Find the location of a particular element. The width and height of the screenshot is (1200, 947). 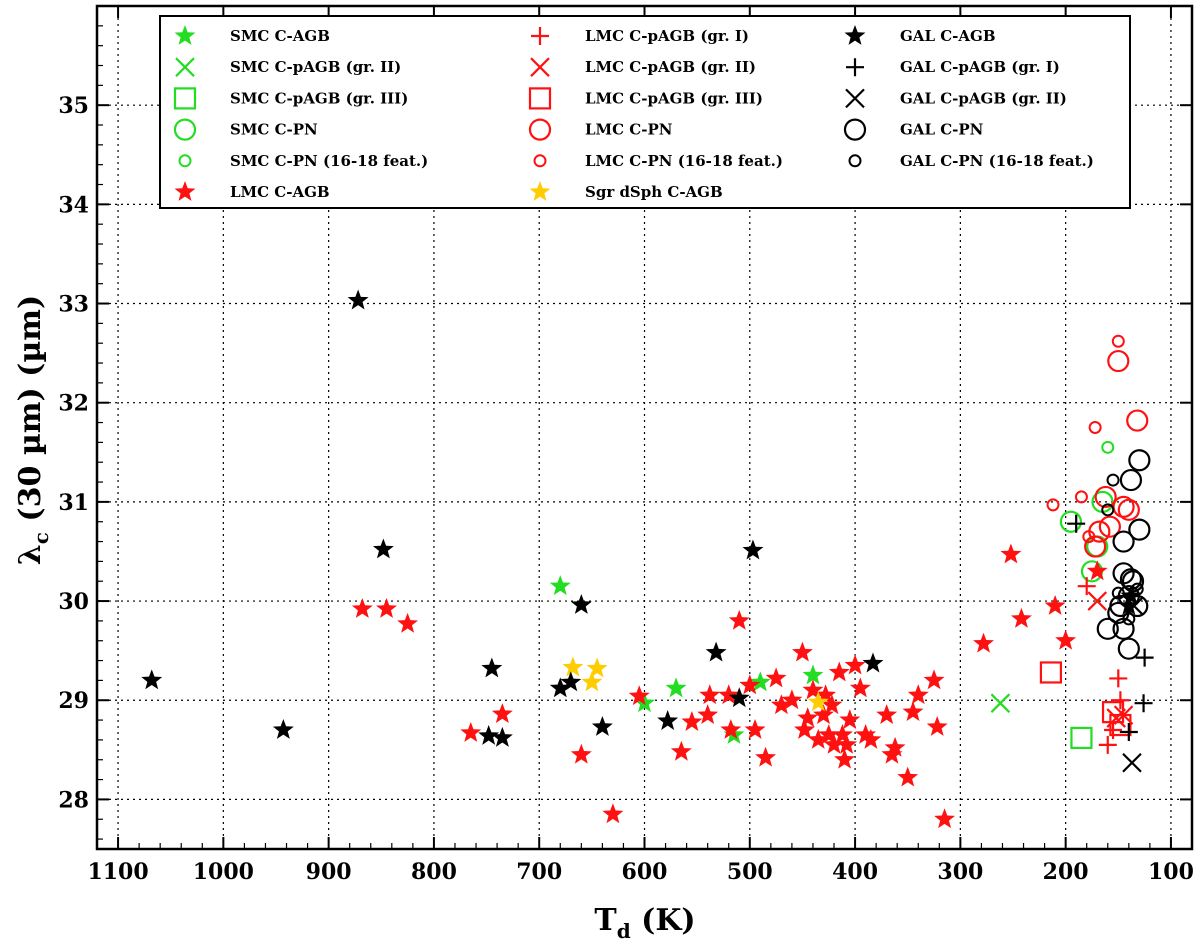

legend-item-lmc-c-pagb-gr-i: LMC C-pAGB (gr. I) is located at coordinates (640, 36).